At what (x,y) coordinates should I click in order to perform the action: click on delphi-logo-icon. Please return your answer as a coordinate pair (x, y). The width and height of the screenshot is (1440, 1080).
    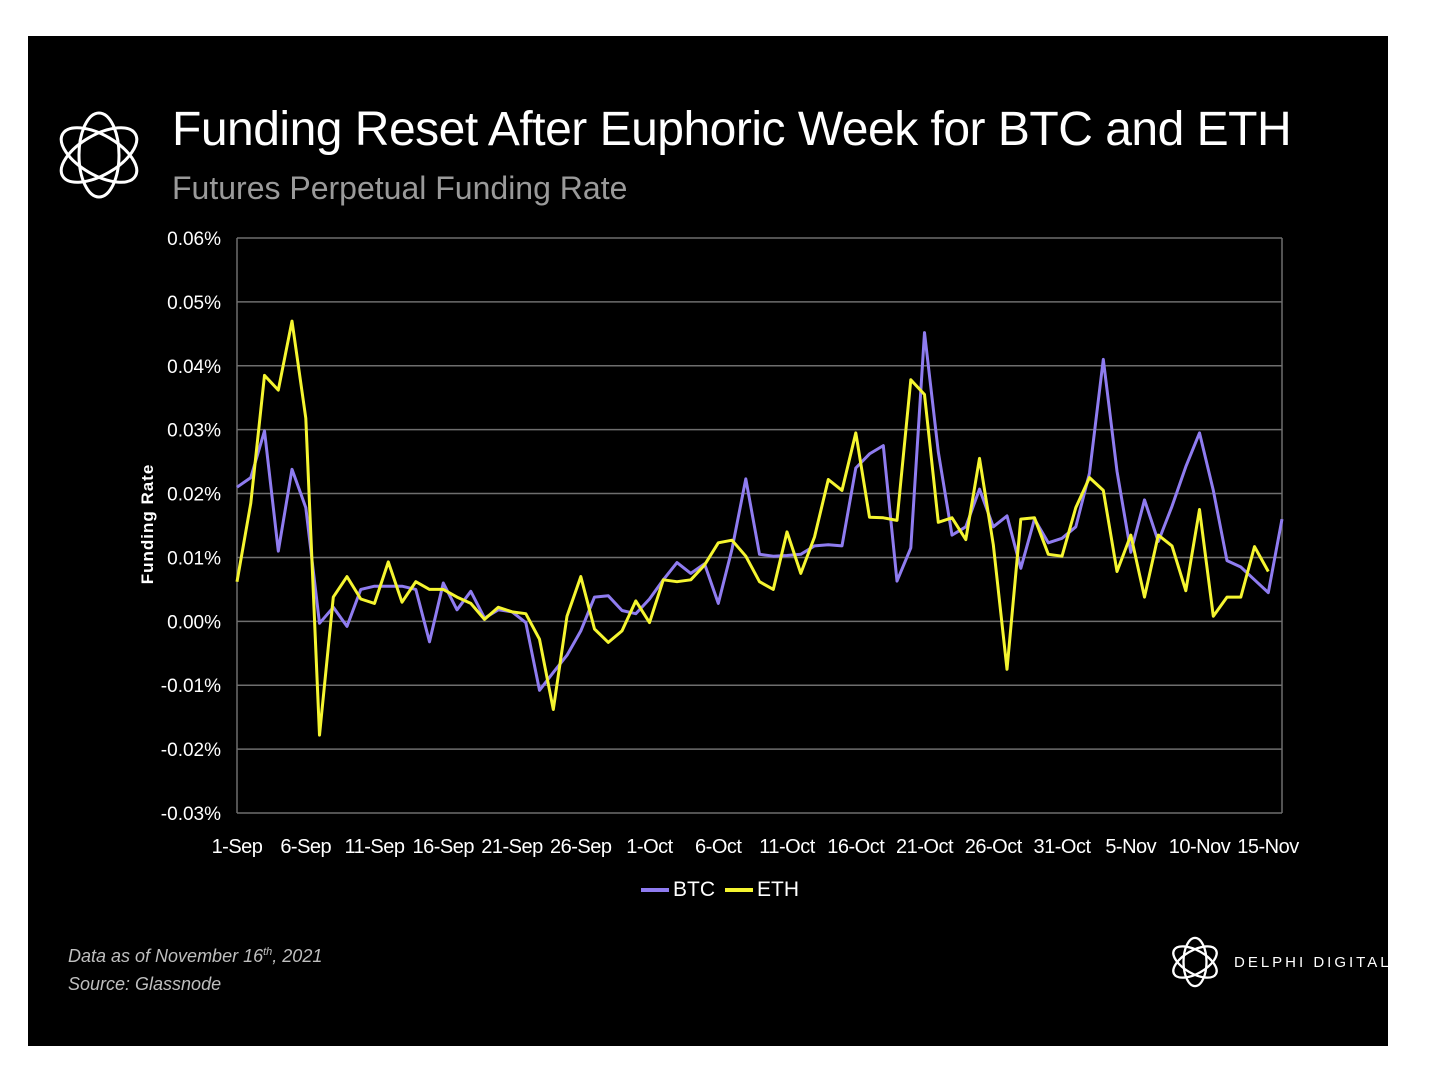
    Looking at the image, I should click on (99, 155).